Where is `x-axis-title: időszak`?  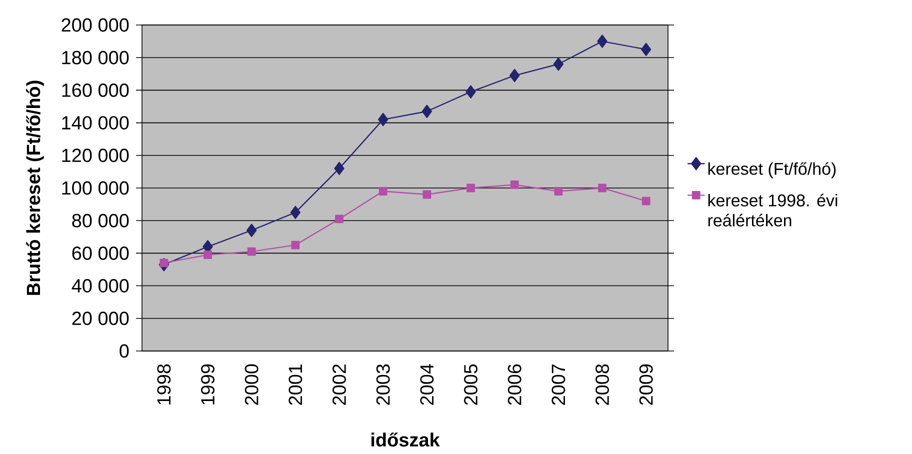
x-axis-title: időszak is located at coordinates (405, 439).